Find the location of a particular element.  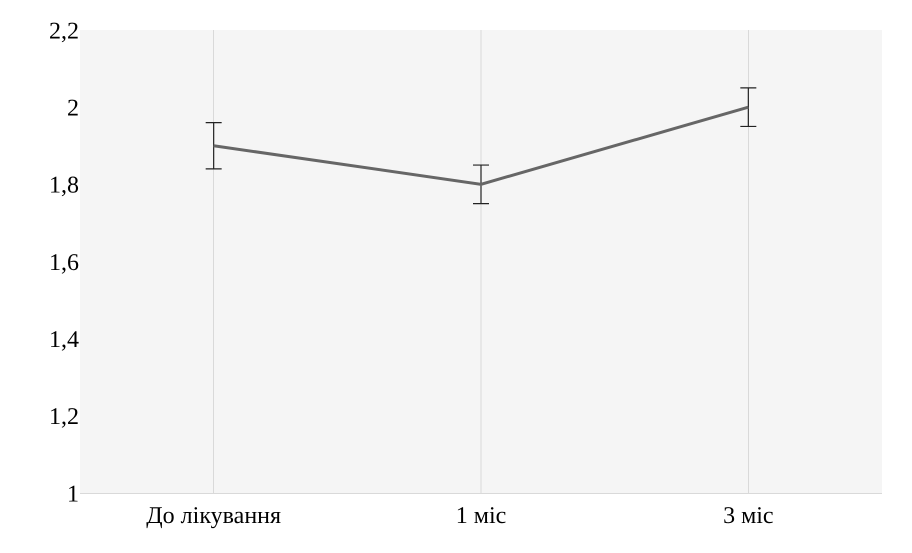

x-tick-label: 1 міс is located at coordinates (481, 515).